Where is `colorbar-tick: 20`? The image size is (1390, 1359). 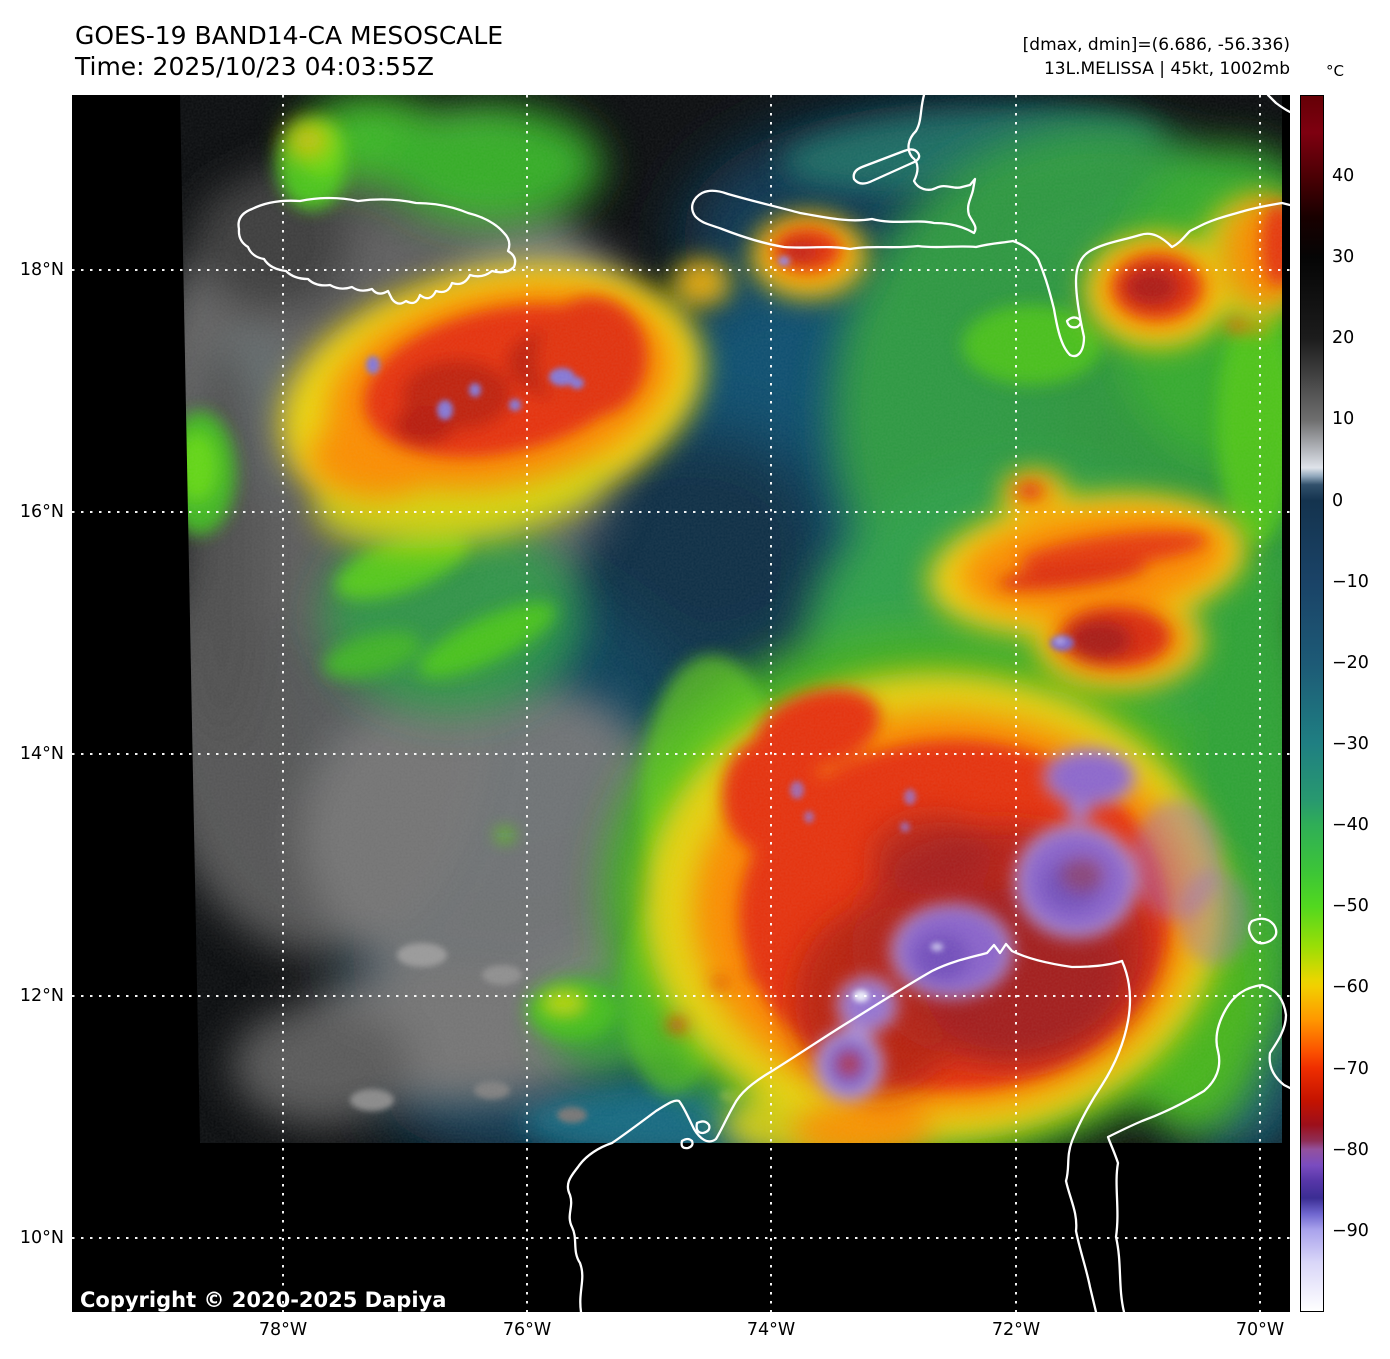 colorbar-tick: 20 is located at coordinates (1343, 338).